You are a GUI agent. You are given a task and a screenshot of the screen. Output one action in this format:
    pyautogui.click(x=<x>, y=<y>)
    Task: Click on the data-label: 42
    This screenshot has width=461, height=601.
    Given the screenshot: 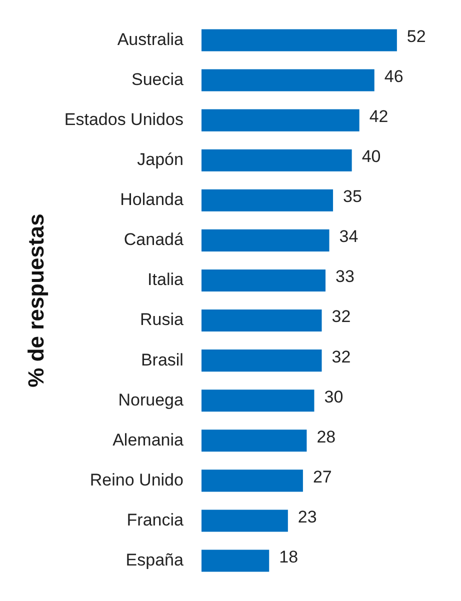 What is the action you would take?
    pyautogui.click(x=378, y=116)
    